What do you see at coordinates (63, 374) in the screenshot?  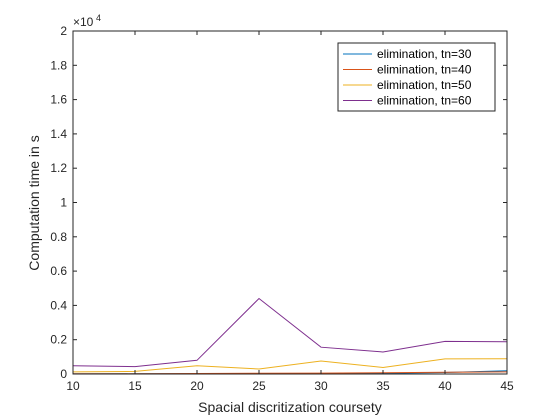 I see `y-tick-label: 0` at bounding box center [63, 374].